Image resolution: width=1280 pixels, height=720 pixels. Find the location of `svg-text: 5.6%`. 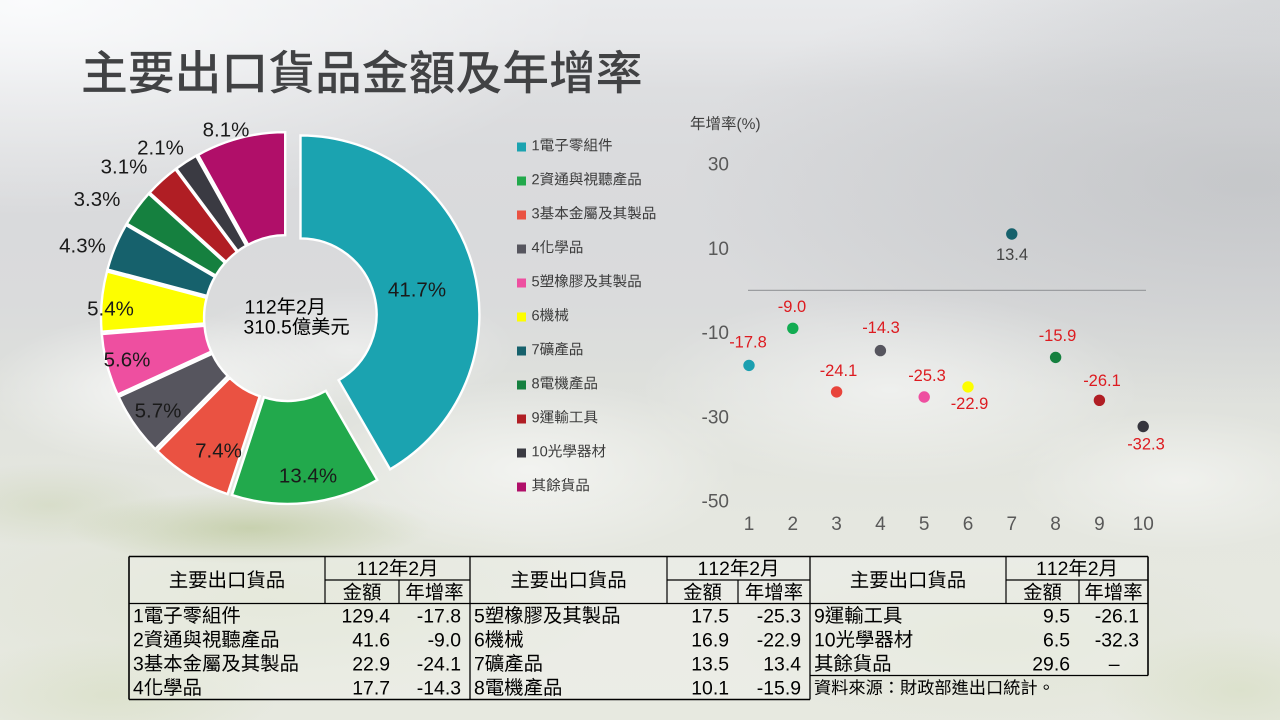

svg-text: 5.6% is located at coordinates (127, 360).